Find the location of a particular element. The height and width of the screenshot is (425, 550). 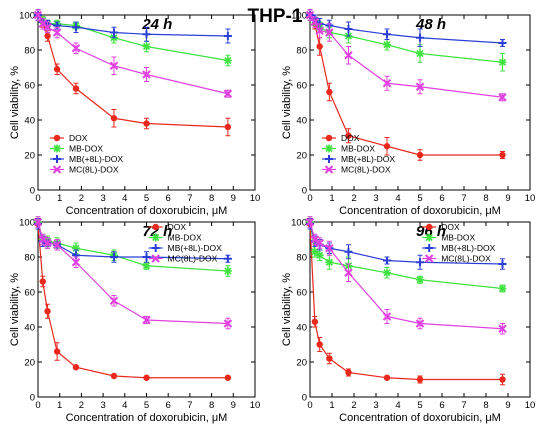

y-axis-label: Cell viability, % is located at coordinates (287, 309).